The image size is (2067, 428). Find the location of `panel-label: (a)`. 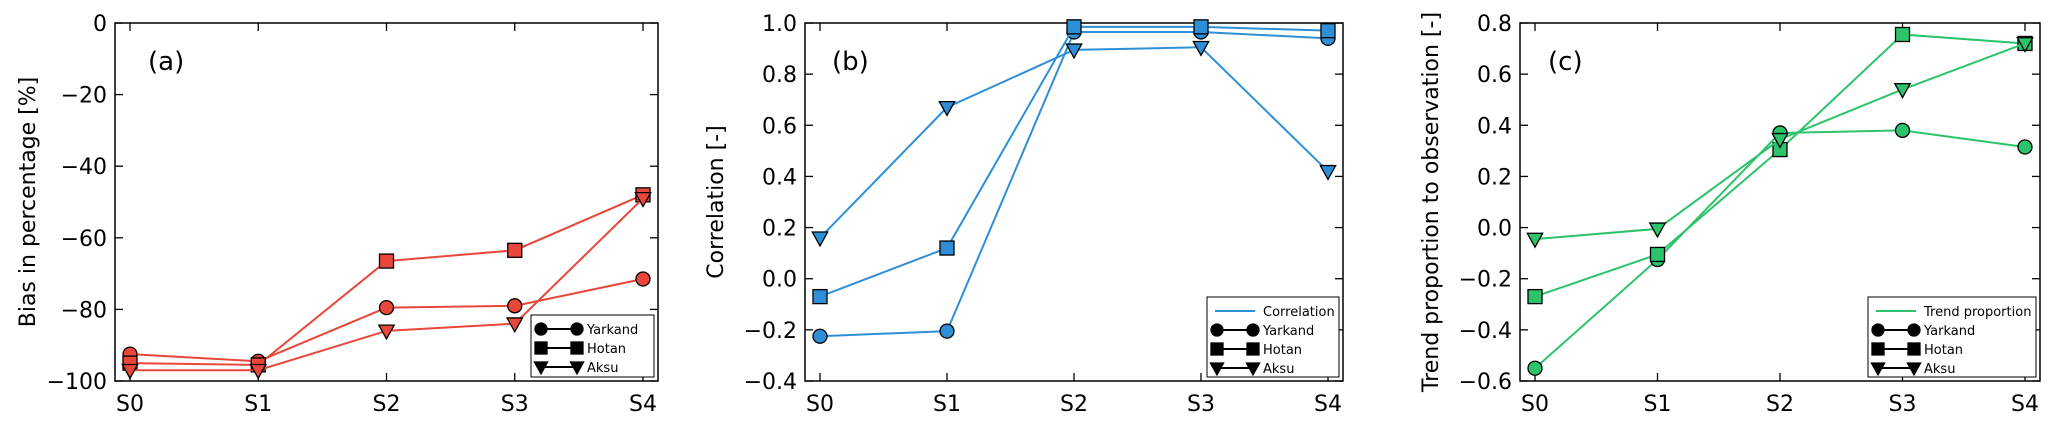

panel-label: (a) is located at coordinates (166, 62).